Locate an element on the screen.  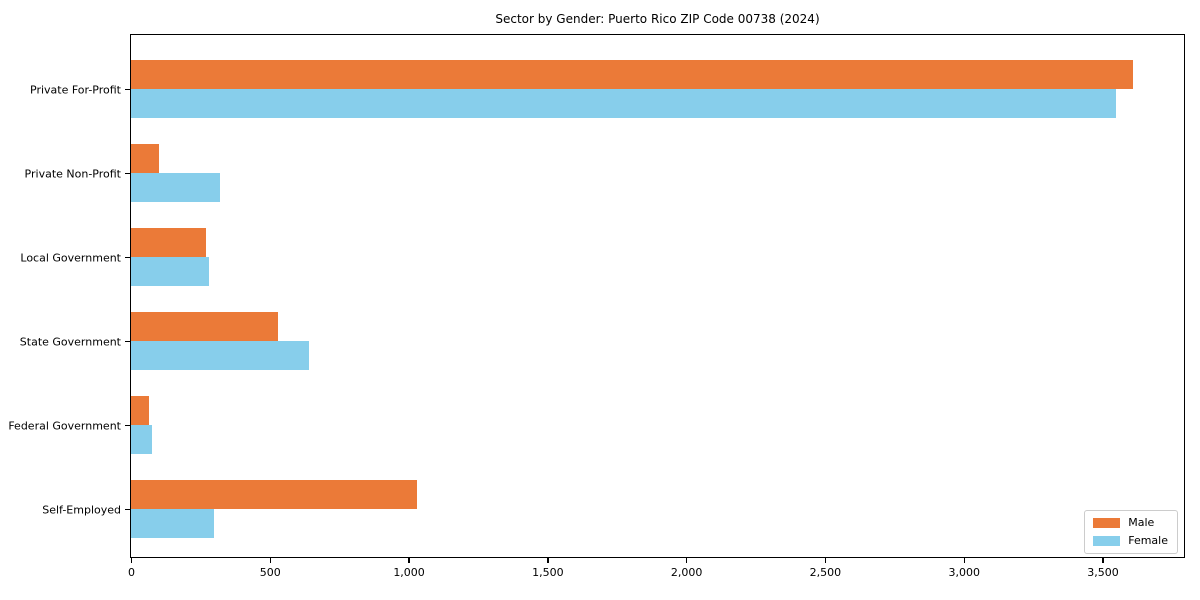
bar-female-private-for-profit is located at coordinates (624, 103).